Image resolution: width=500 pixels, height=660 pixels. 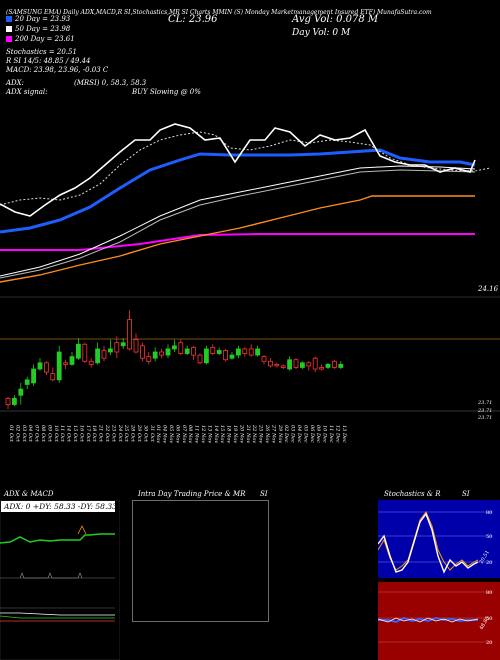 I want to click on date-tick-label: 06 Dec, so click(x=312, y=434).